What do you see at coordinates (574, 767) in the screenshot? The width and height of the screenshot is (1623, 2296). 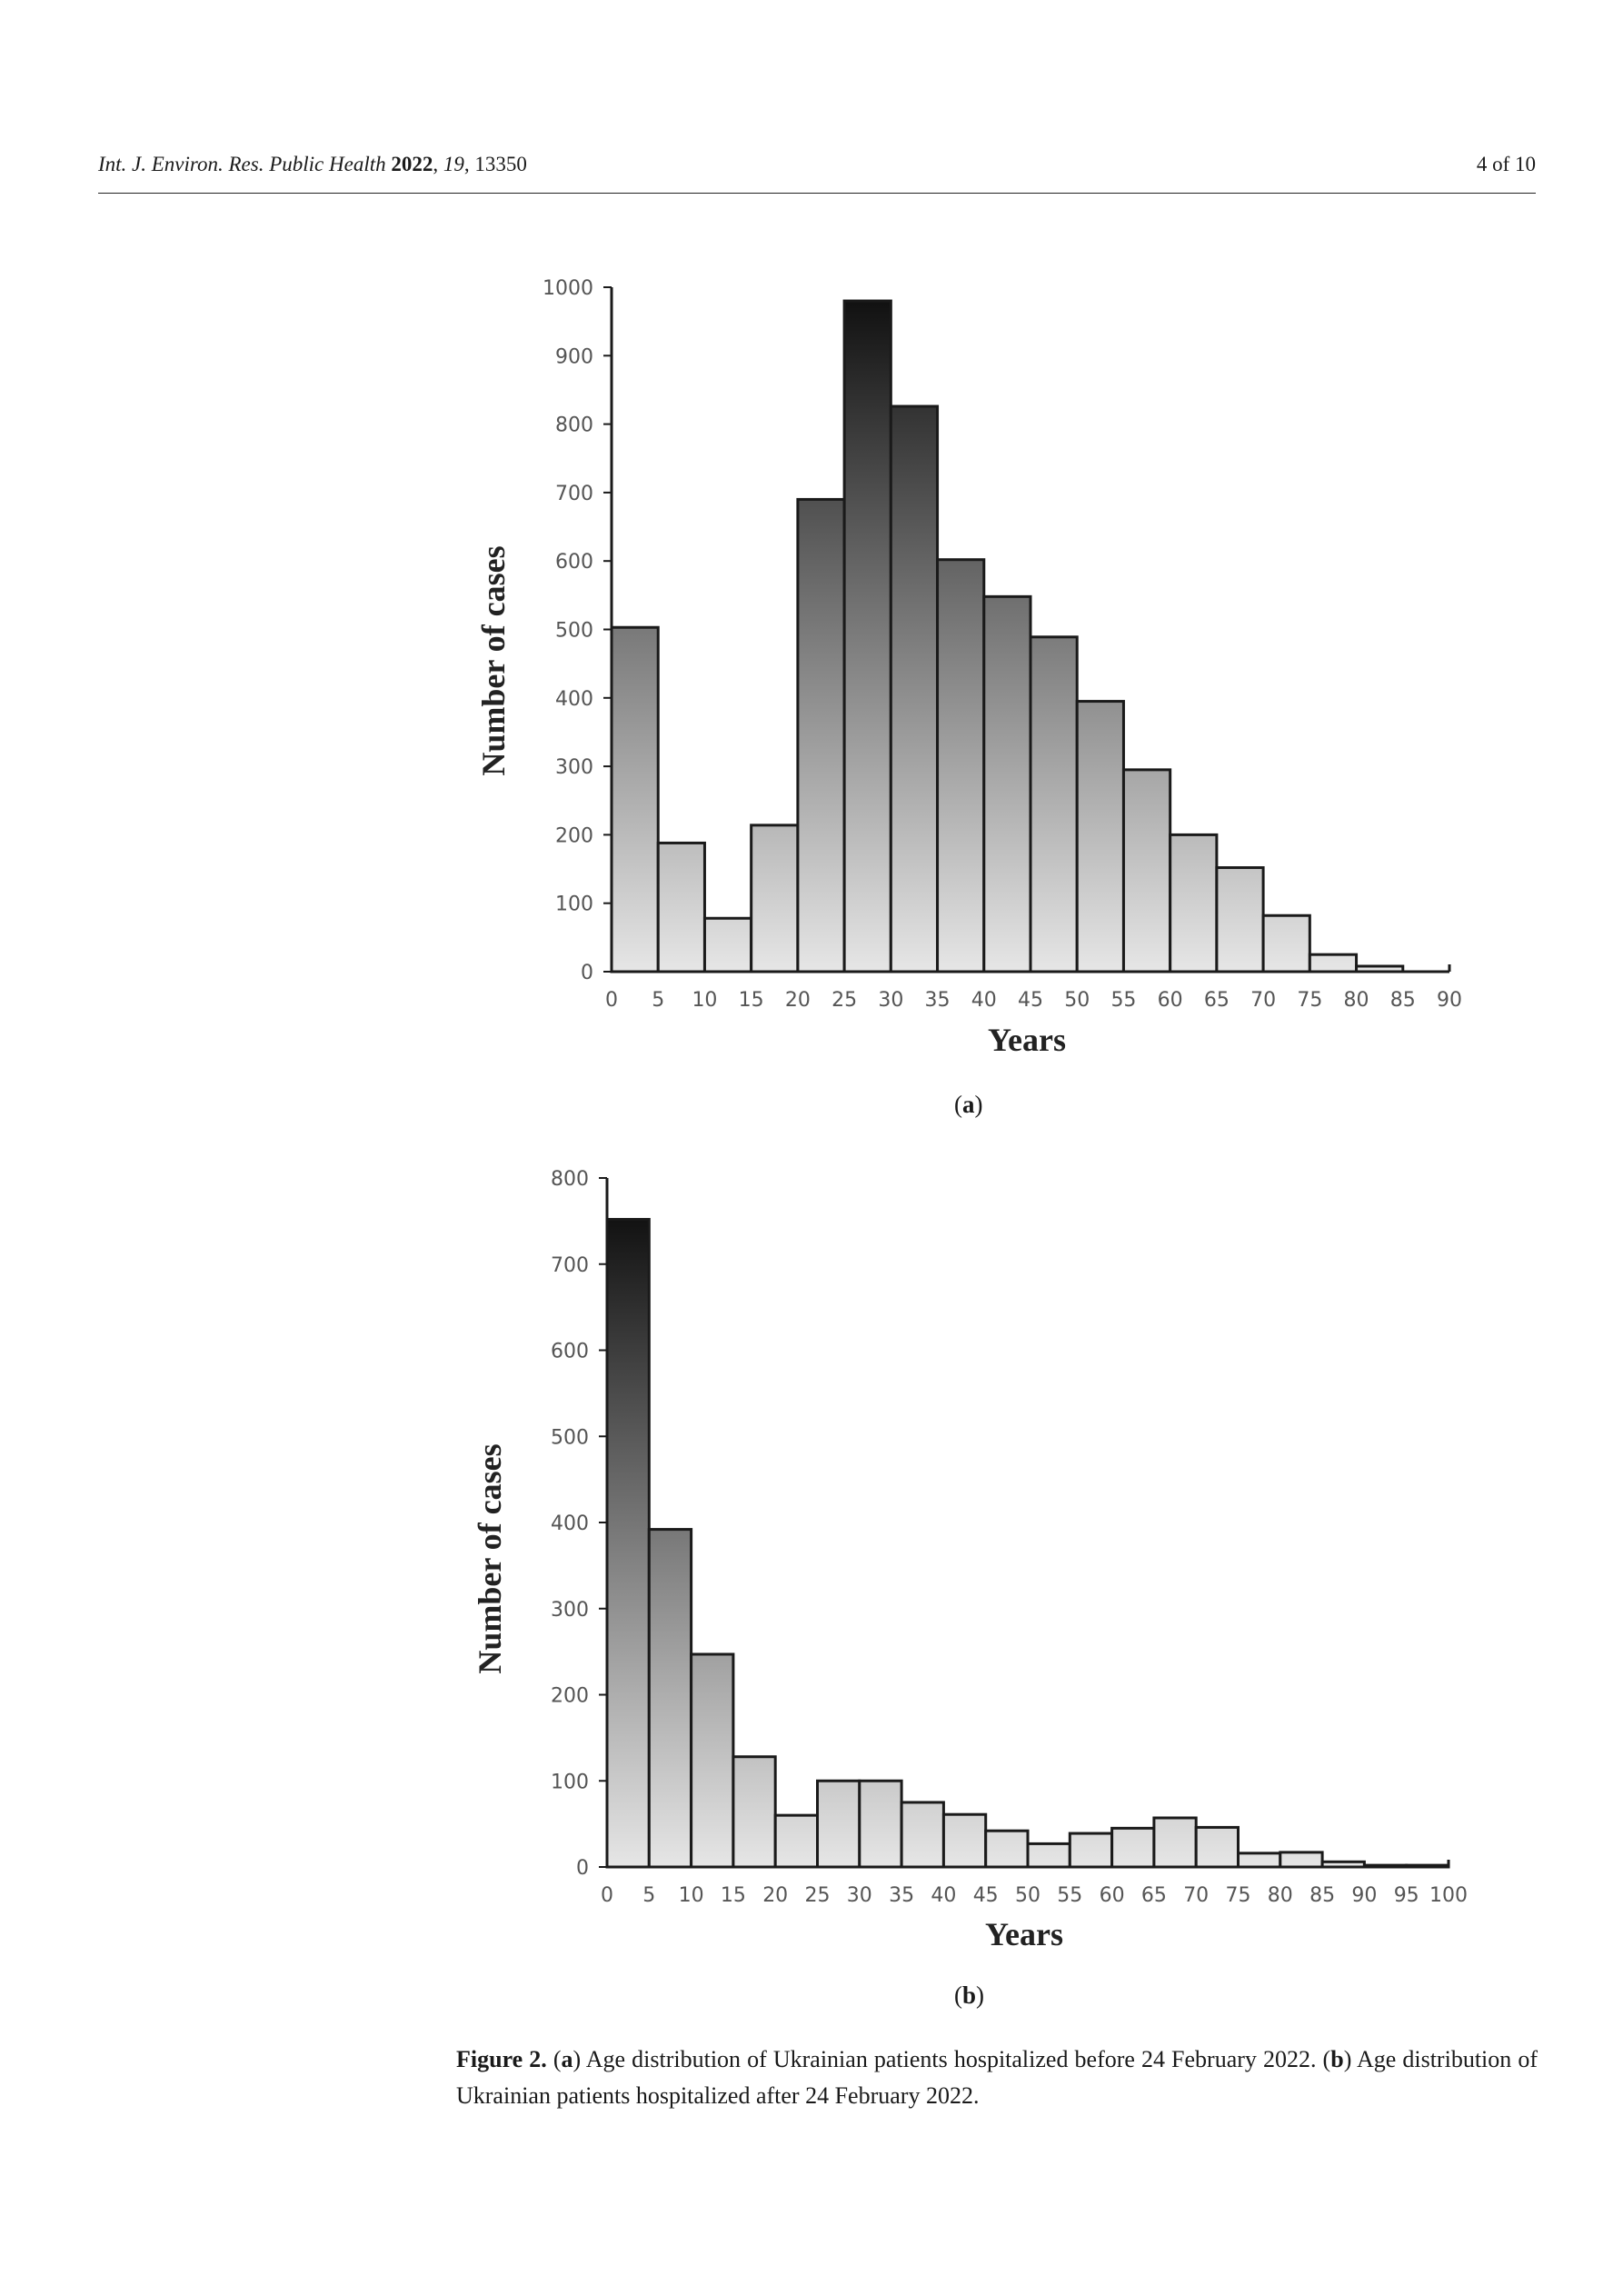 I see `y-tick-label-a-300: 300` at bounding box center [574, 767].